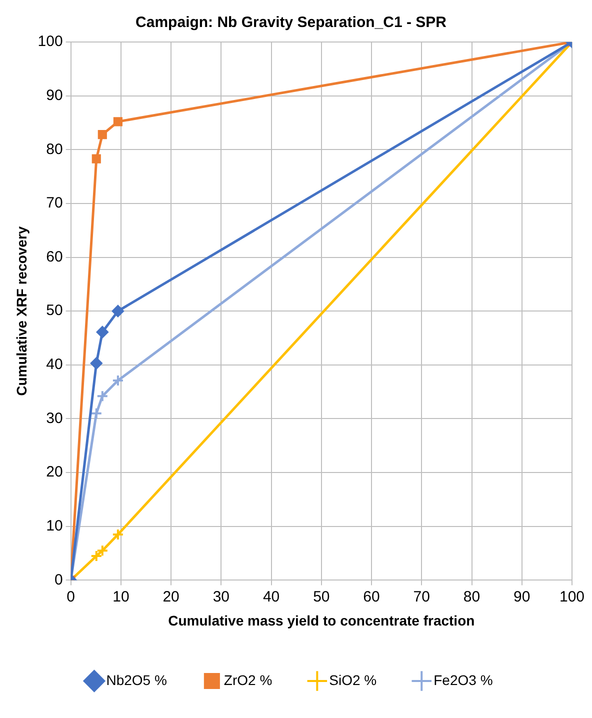  What do you see at coordinates (54, 149) in the screenshot?
I see `y-tick-label: 80` at bounding box center [54, 149].